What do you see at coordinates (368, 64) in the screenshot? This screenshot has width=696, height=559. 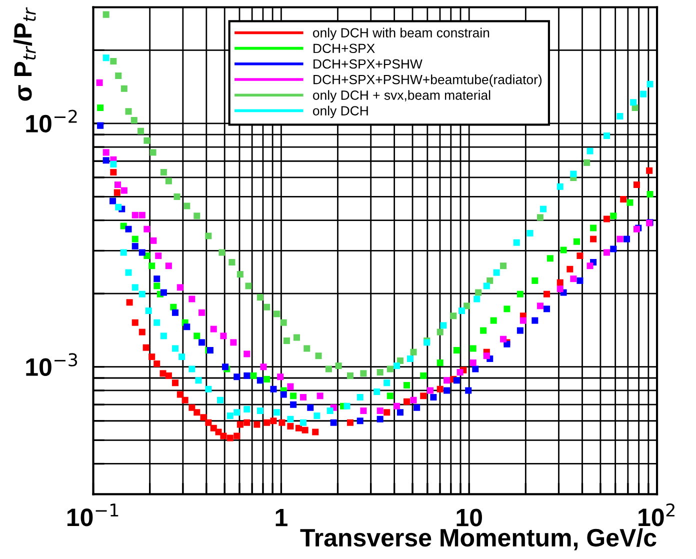 I see `legend-label: DCH+SPX+PSHW` at bounding box center [368, 64].